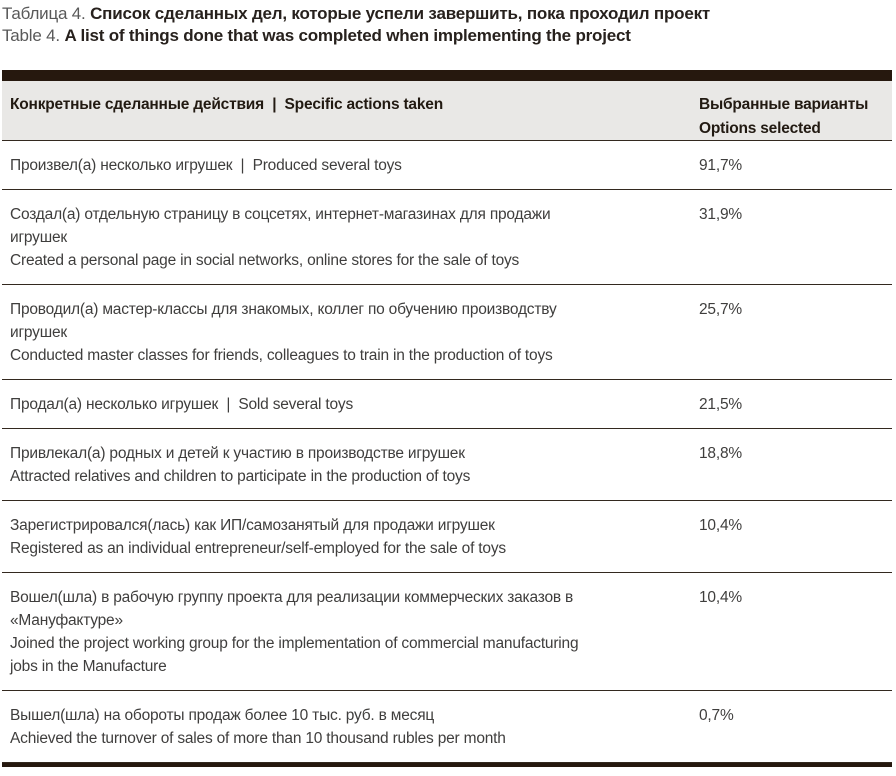 The height and width of the screenshot is (776, 896). I want to click on value-cell: 0,7%, so click(716, 715).